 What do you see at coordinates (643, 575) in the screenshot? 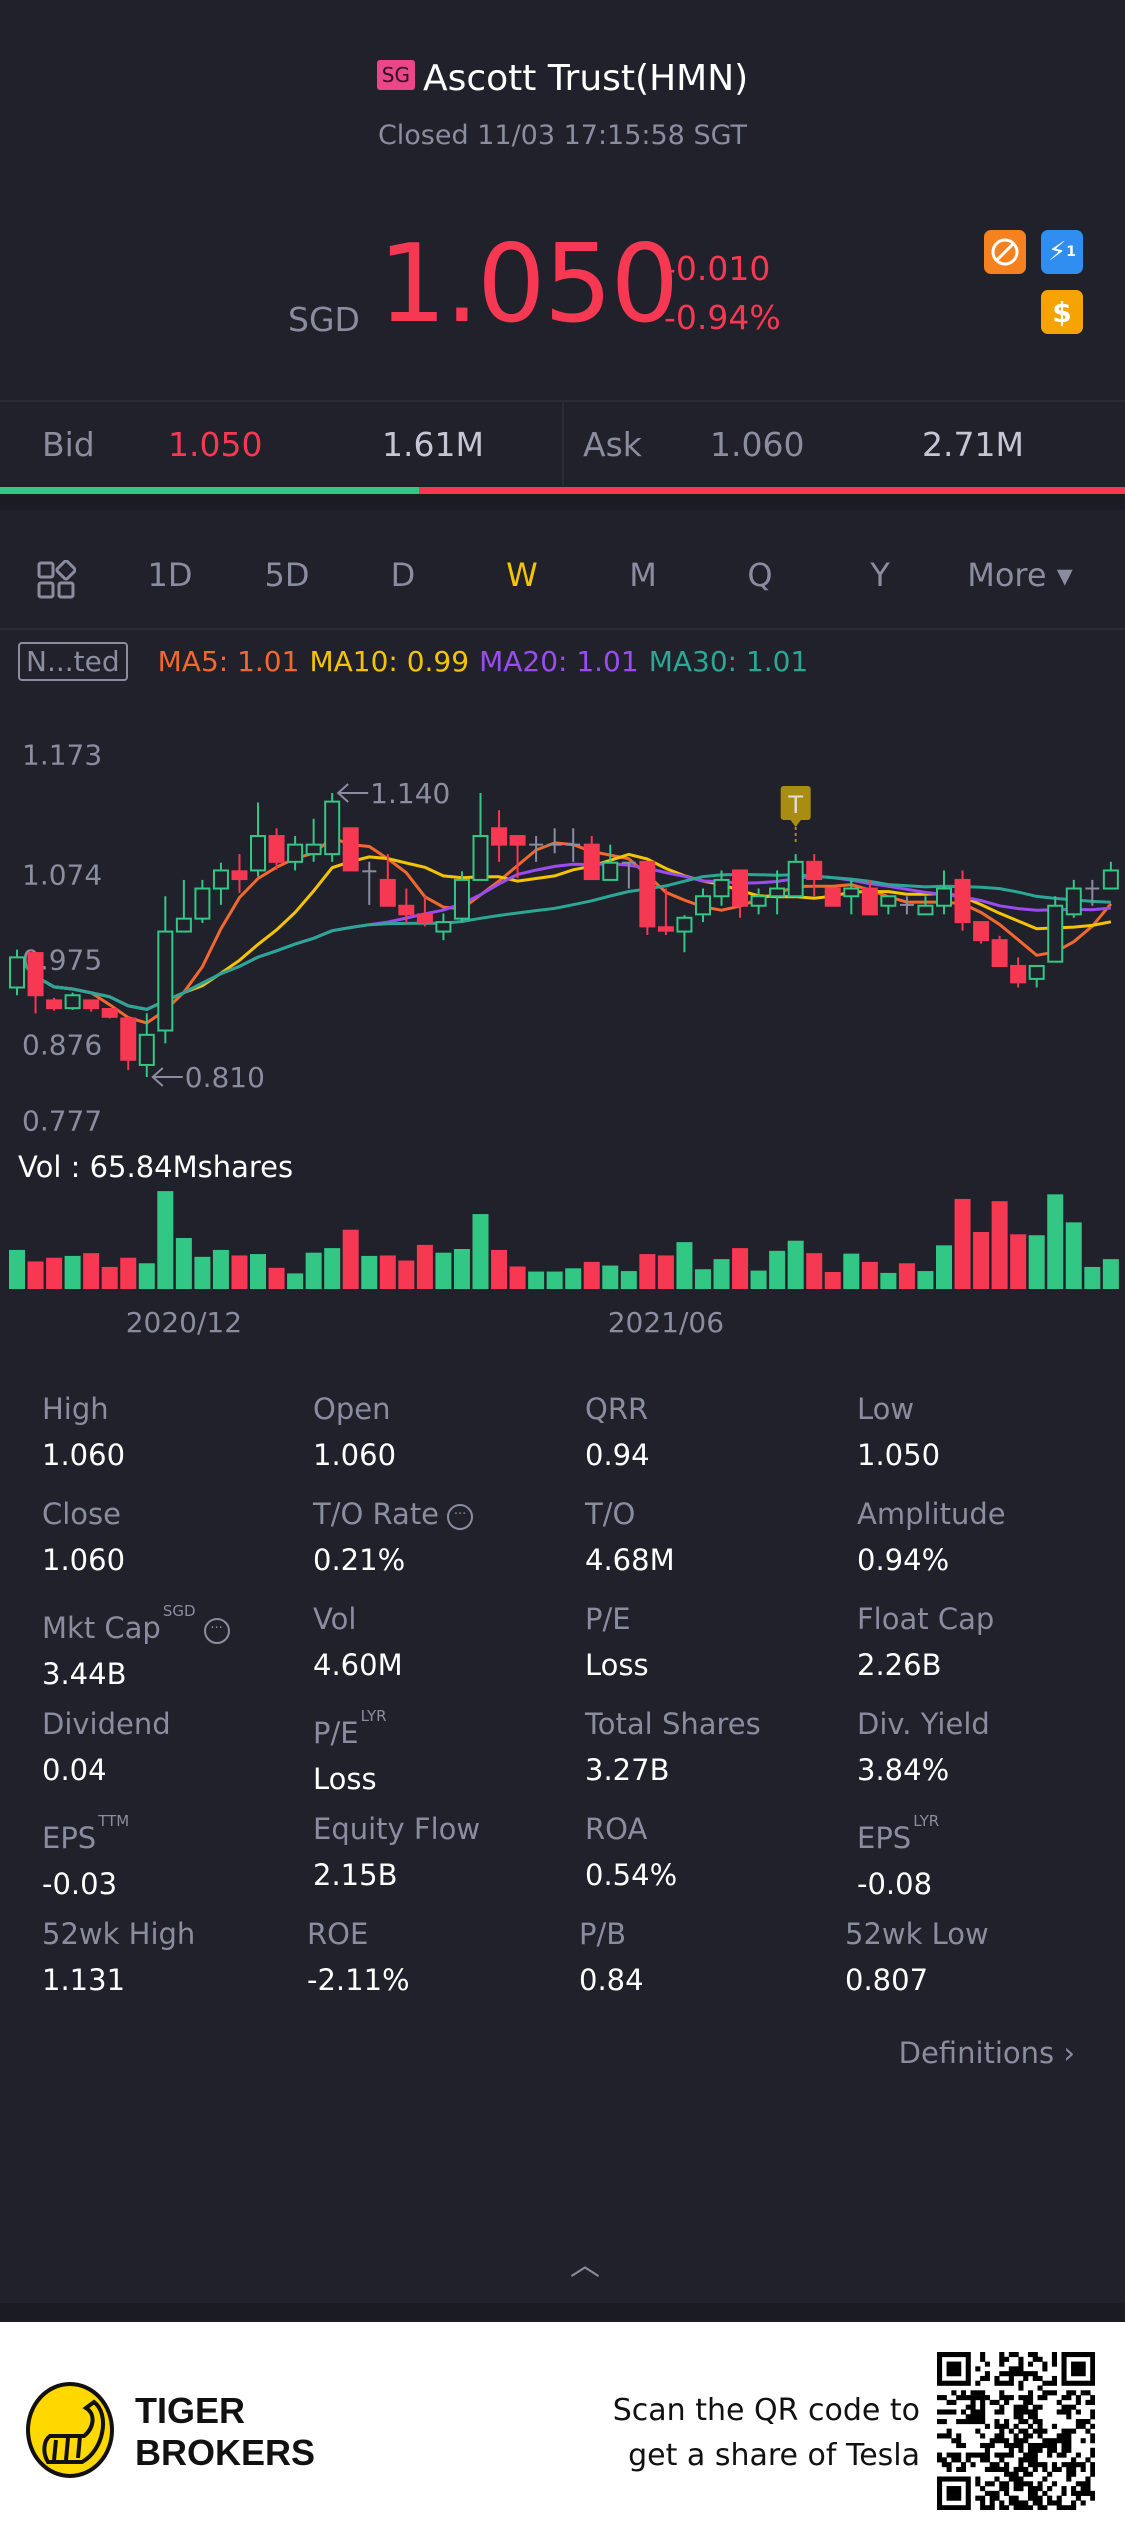
I see `tab-m: M` at bounding box center [643, 575].